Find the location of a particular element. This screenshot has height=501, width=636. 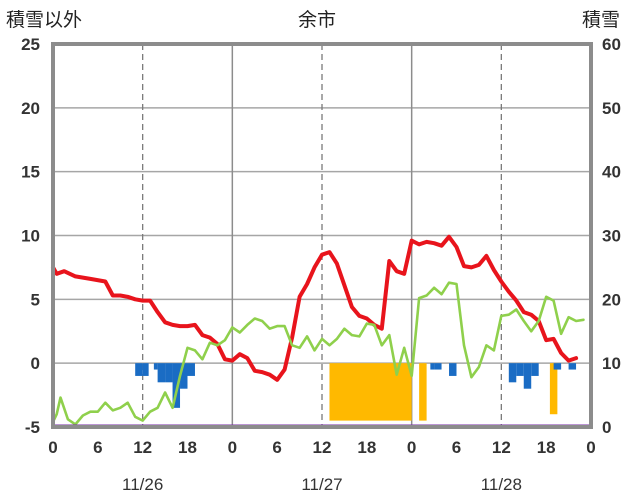

right-tick-label: 0 is located at coordinates (606, 427).